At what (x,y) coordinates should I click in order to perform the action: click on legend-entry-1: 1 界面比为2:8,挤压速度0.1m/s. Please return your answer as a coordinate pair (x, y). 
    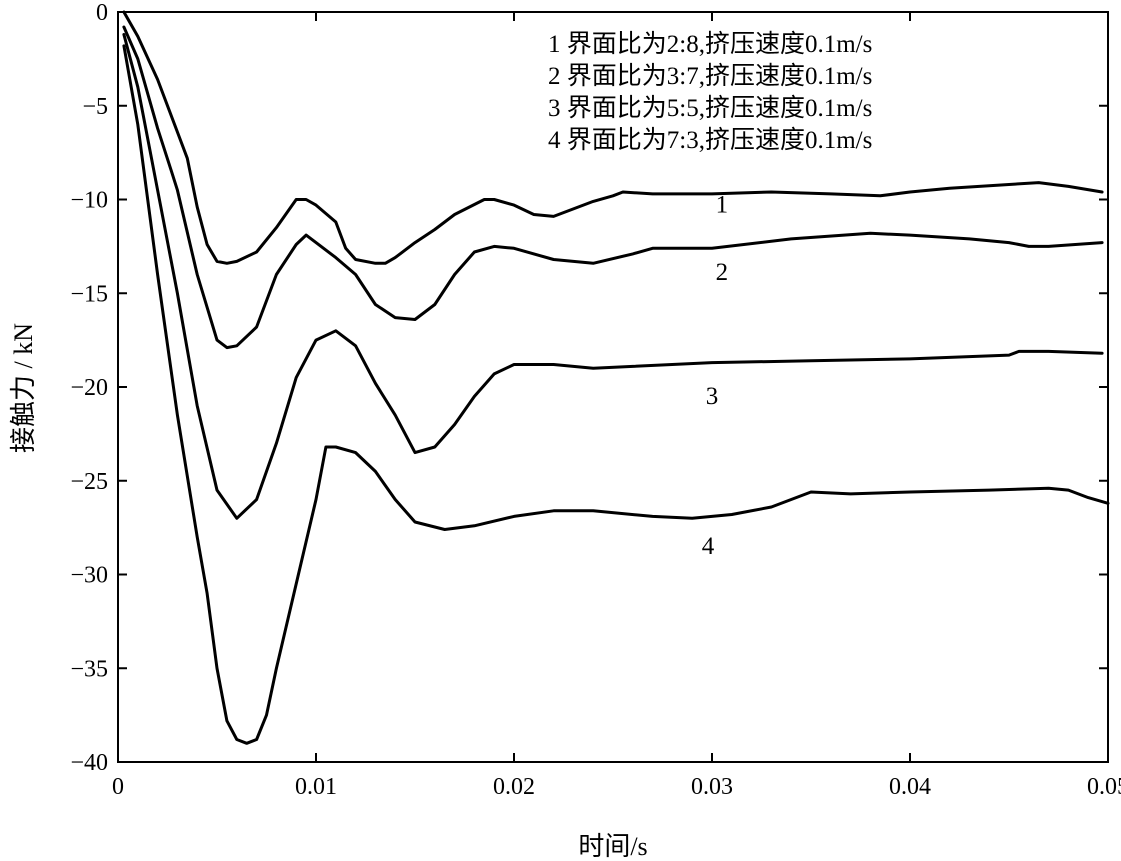
    Looking at the image, I should click on (710, 44).